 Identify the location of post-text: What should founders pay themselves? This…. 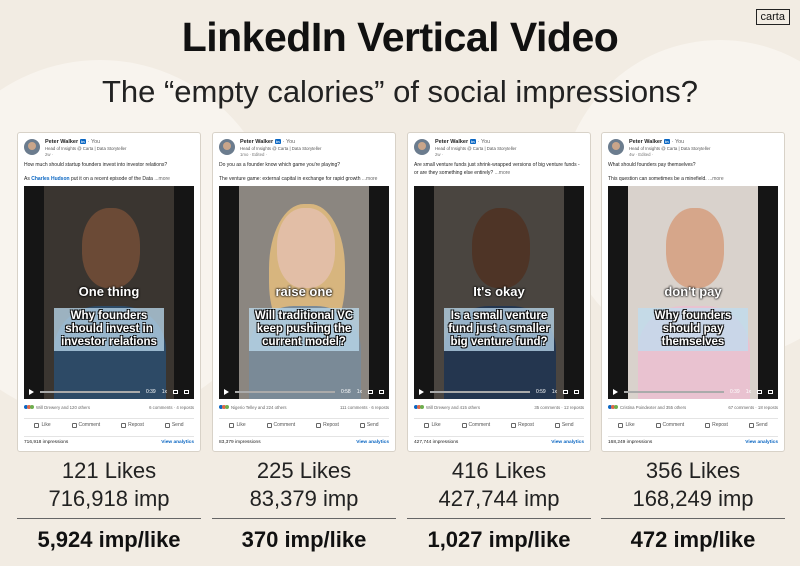
(693, 175).